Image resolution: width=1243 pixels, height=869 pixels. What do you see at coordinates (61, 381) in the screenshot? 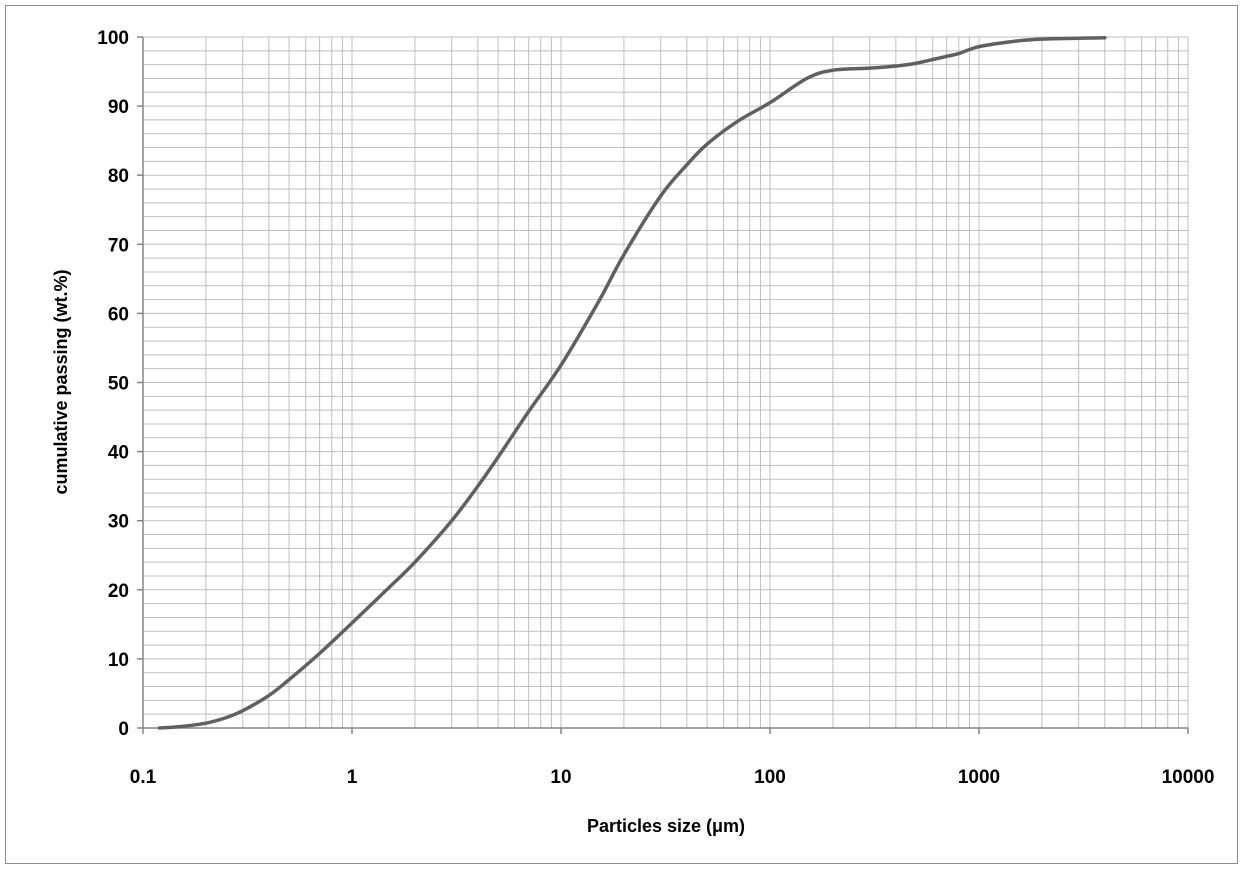
I see `y-axis-title: cumulative passing (wt.%)` at bounding box center [61, 381].